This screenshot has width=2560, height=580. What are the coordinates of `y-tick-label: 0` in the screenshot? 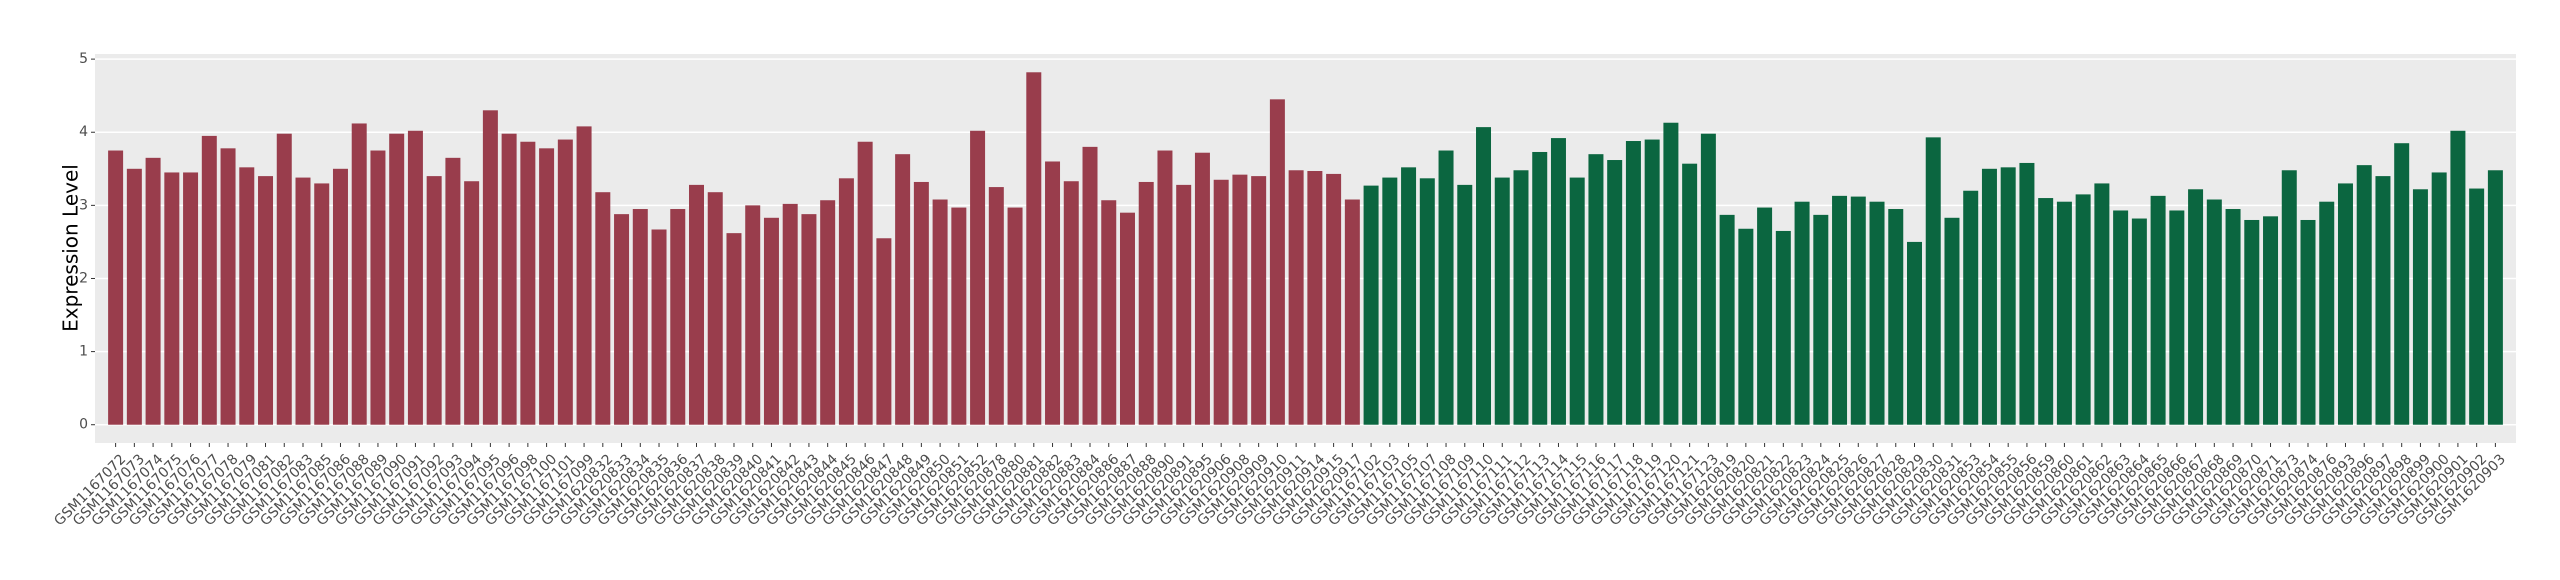 It's located at (83, 425).